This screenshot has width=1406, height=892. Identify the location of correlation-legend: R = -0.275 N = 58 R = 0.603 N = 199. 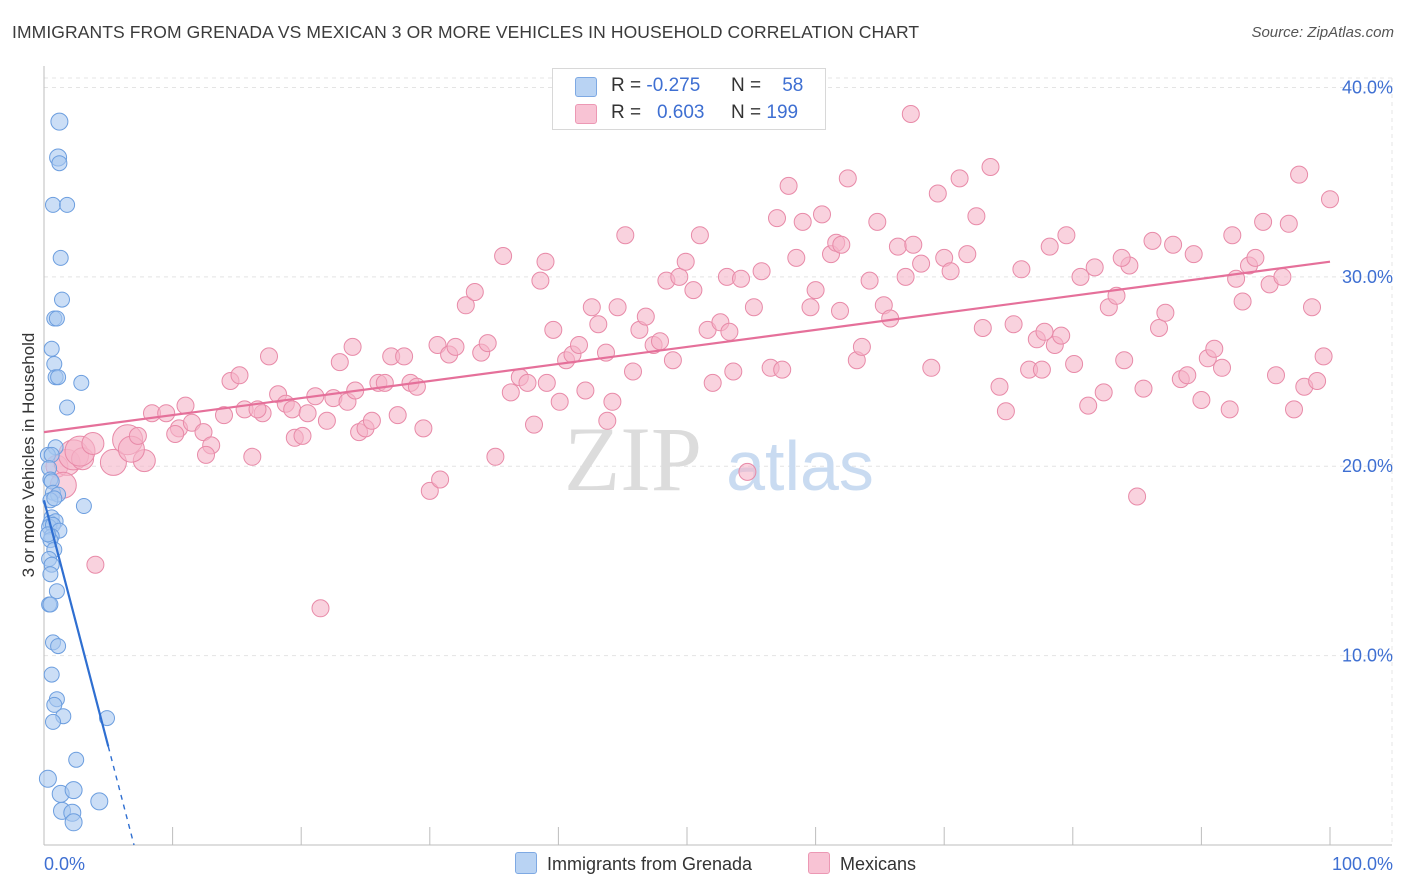
(689, 99).